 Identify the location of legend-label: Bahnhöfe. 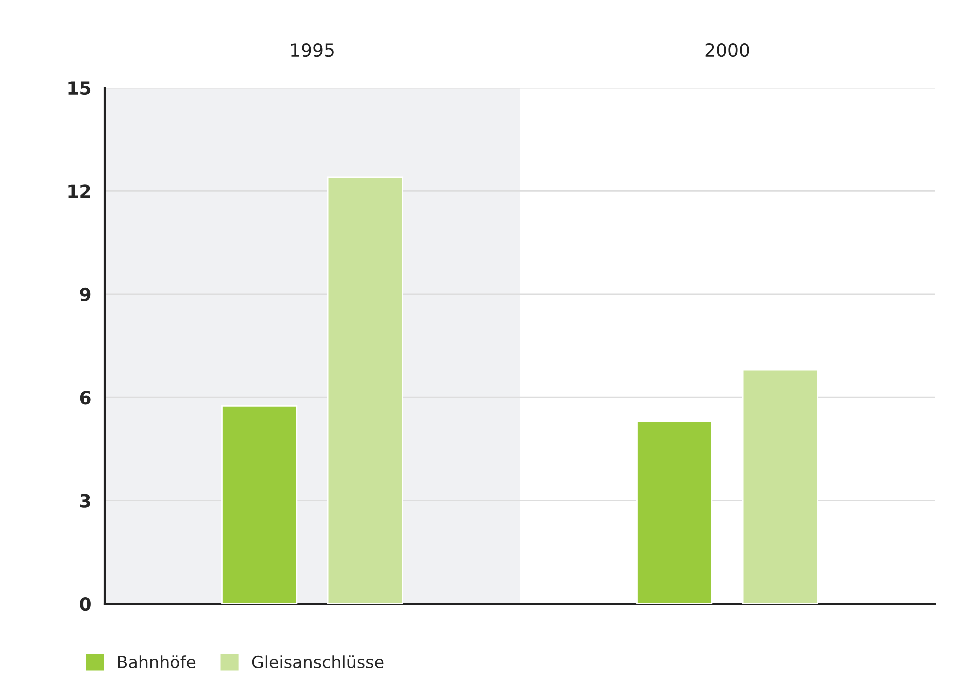
(157, 662).